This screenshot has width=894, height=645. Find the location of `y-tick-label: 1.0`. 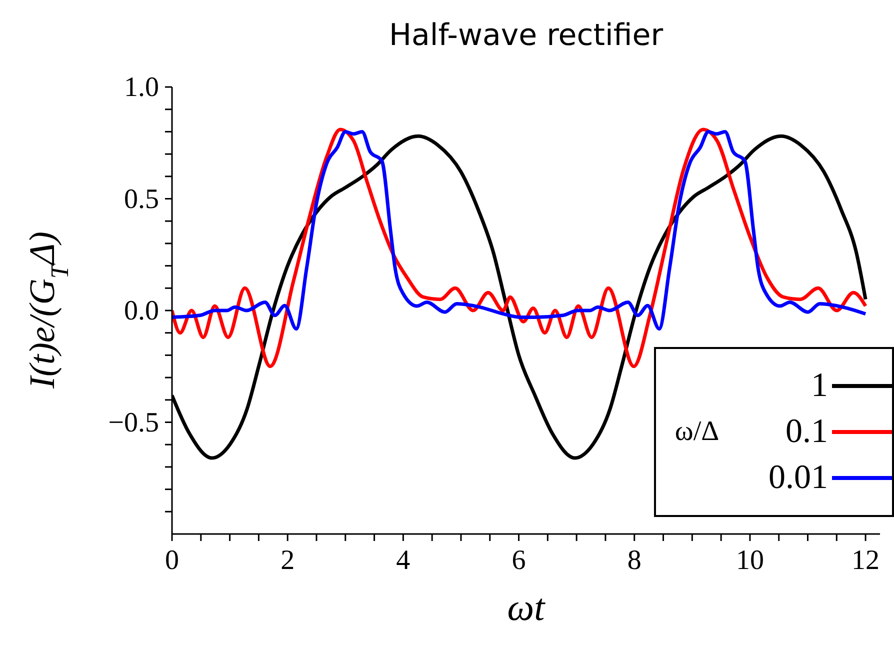

y-tick-label: 1.0 is located at coordinates (141, 87).